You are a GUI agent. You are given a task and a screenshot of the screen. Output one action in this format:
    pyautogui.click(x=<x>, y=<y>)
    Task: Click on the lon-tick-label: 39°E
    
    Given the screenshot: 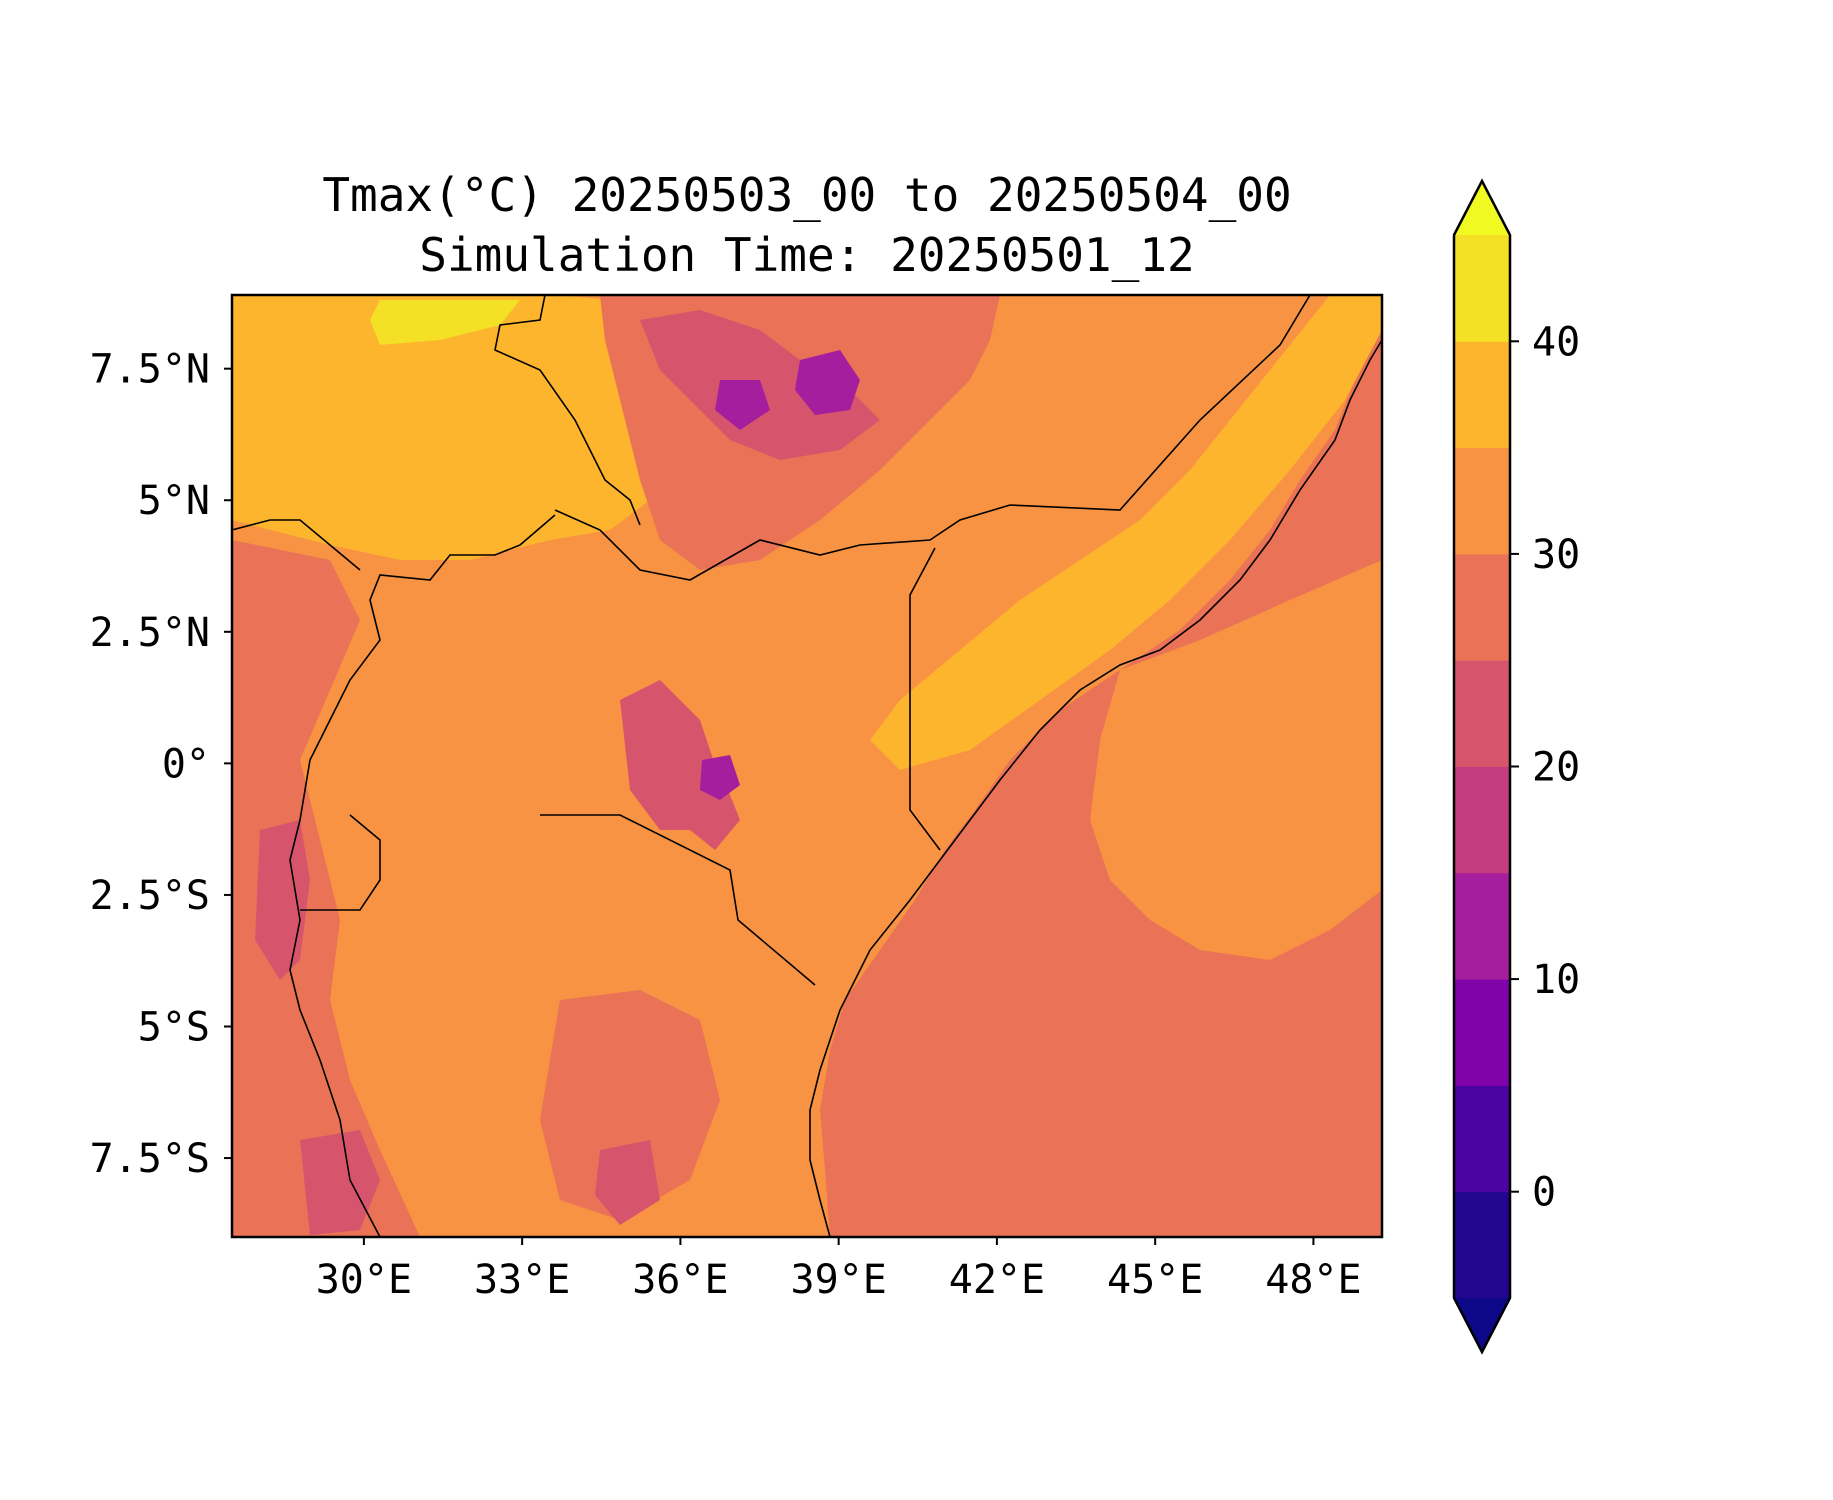 What is the action you would take?
    pyautogui.click(x=838, y=1280)
    